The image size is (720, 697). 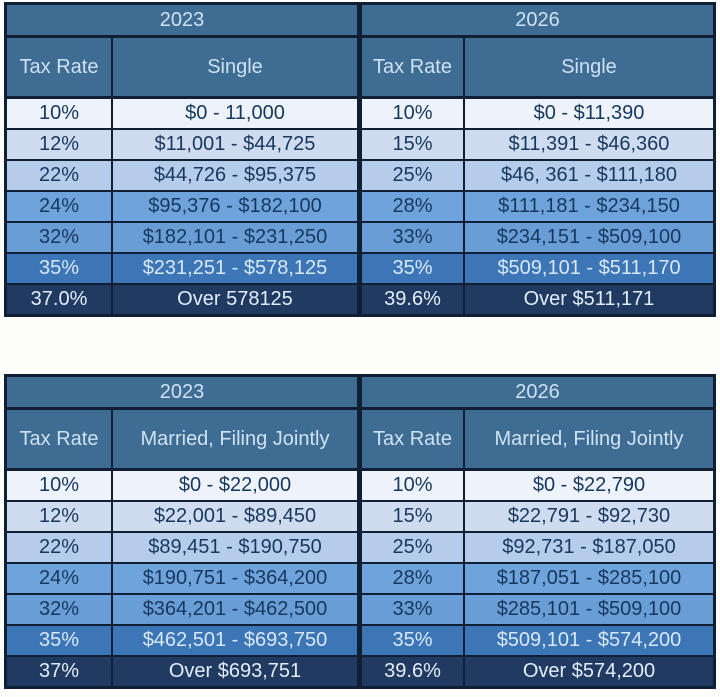 I want to click on bracket-cell: $182,101 - $231,250, so click(x=234, y=236).